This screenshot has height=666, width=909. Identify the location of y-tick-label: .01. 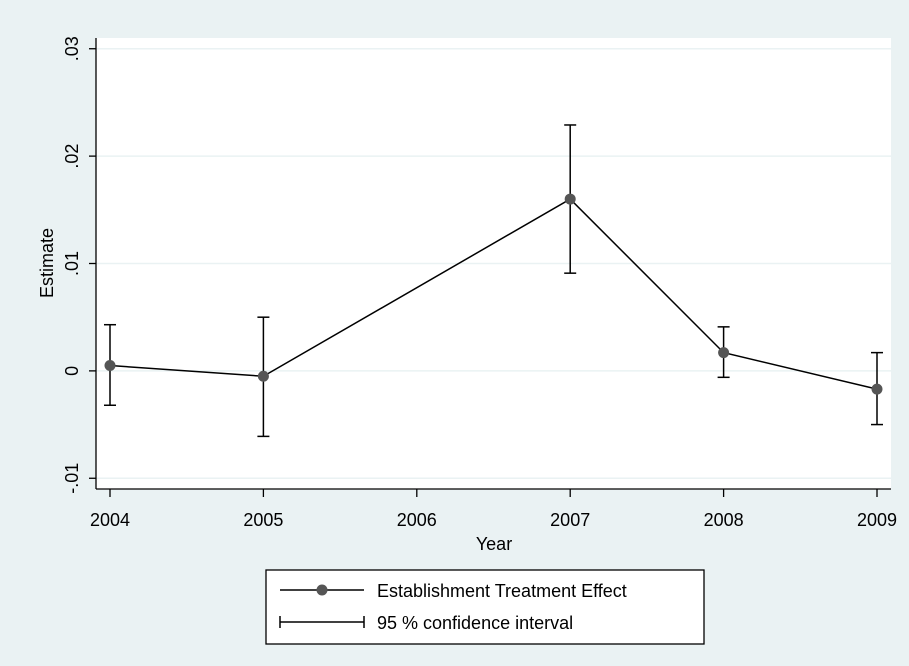
(72, 263).